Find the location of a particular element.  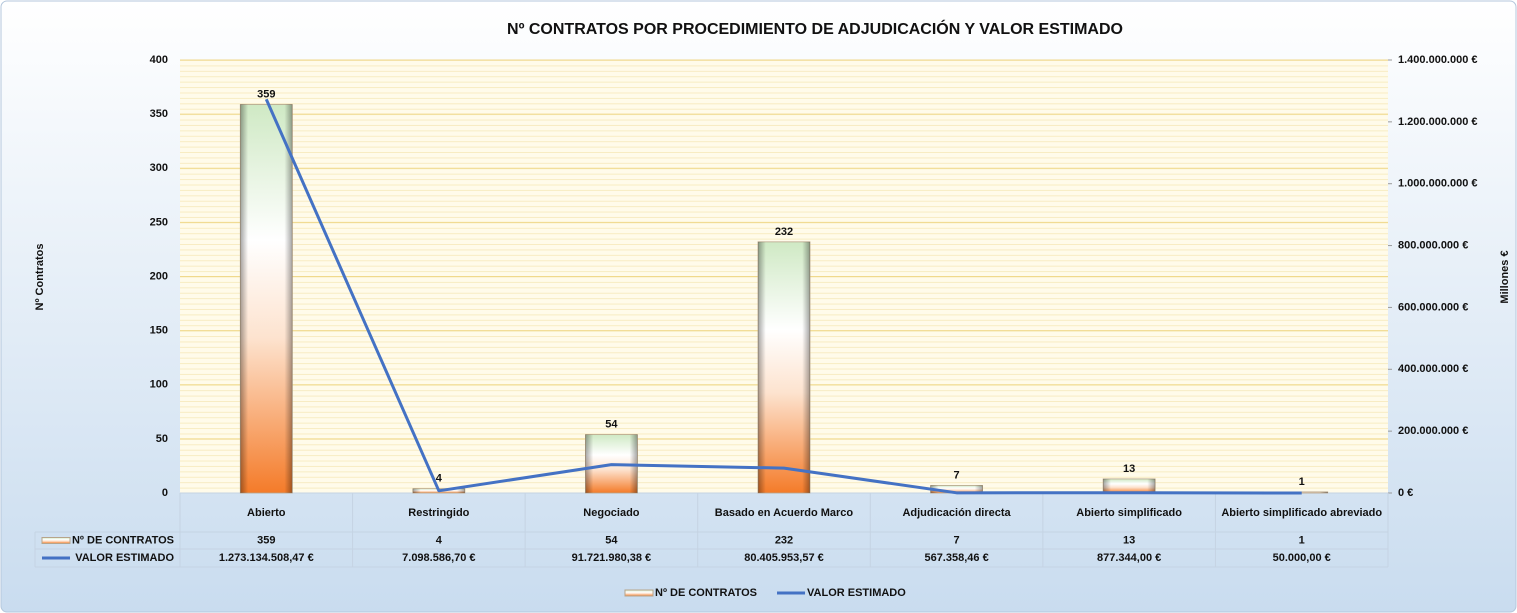

x-tick-cell: Restringido is located at coordinates (439, 512).